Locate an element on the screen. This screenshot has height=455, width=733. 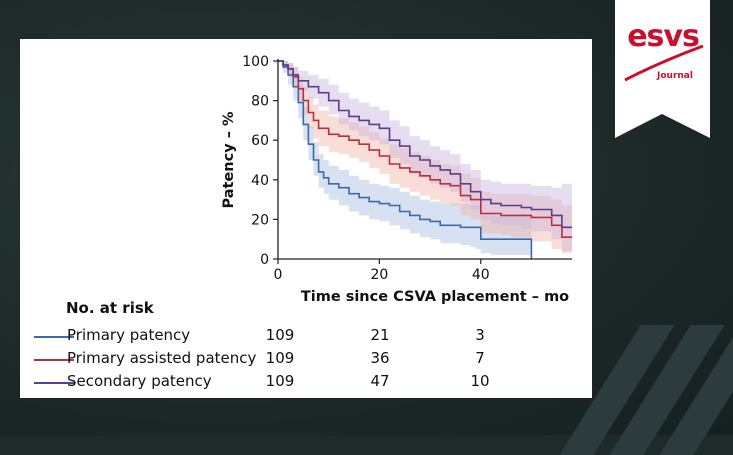
y-axis-label: Patency – % is located at coordinates (229, 160).